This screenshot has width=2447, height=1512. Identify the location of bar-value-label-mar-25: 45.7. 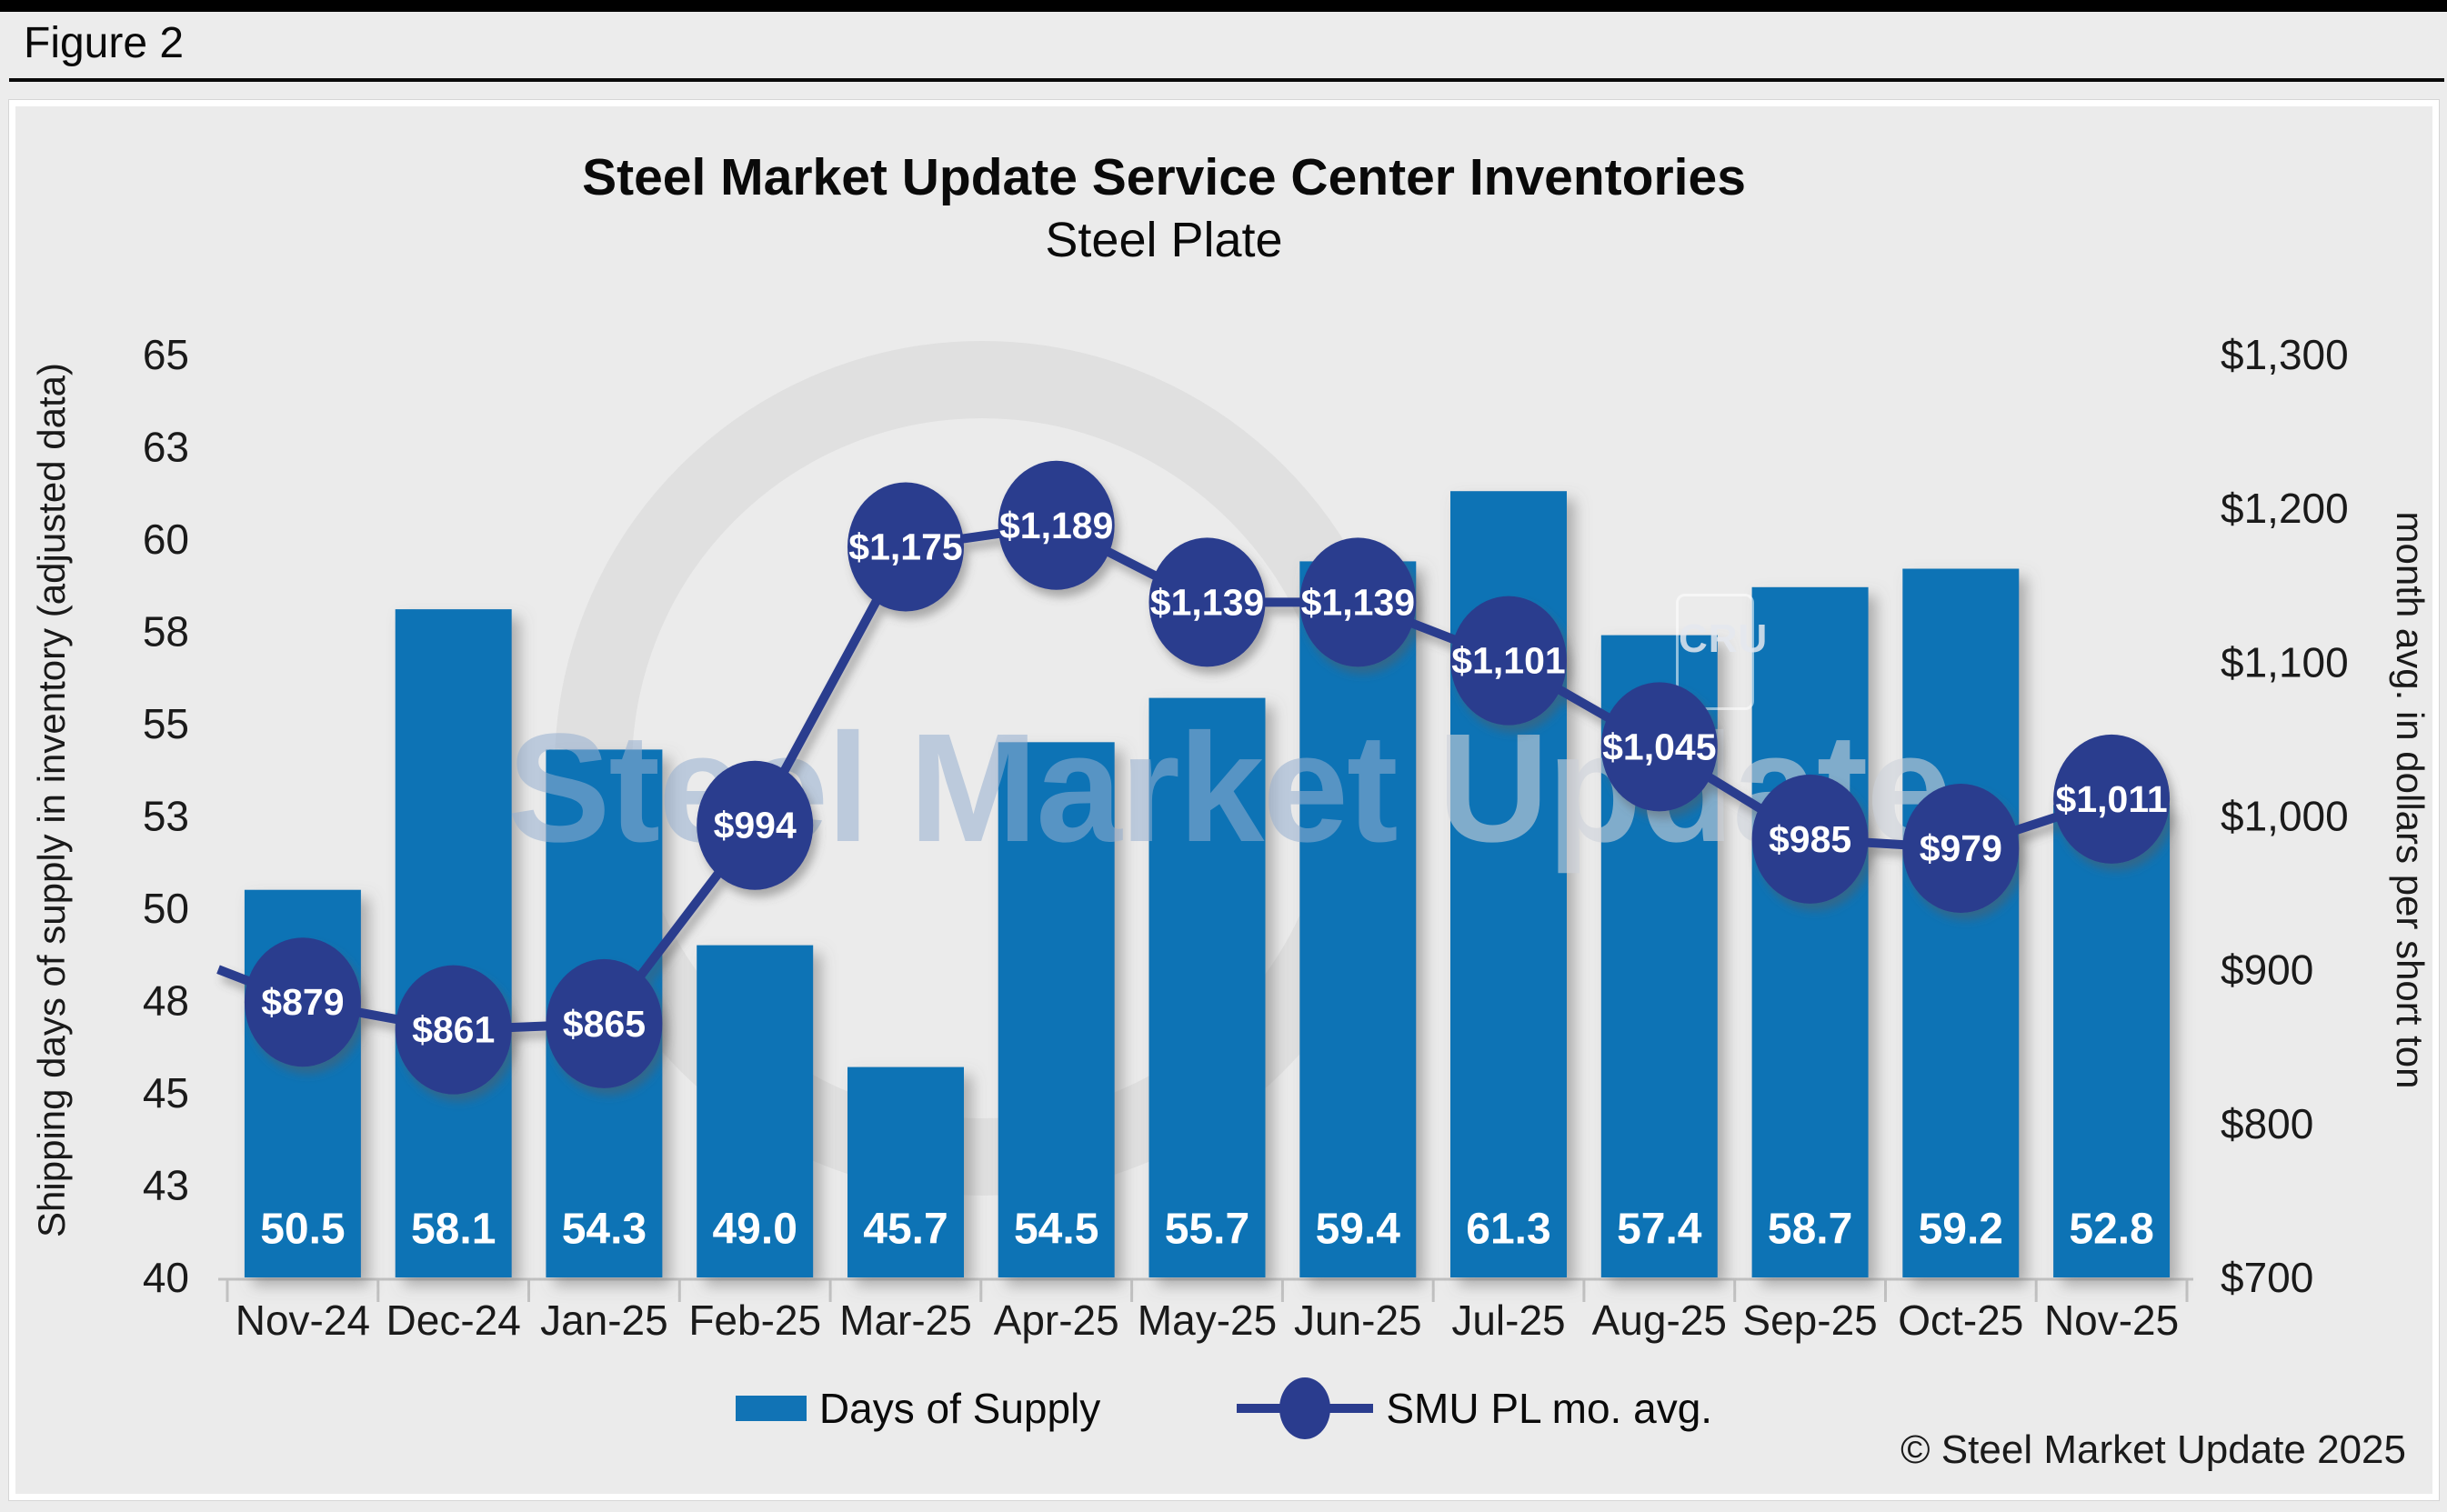
(906, 1230).